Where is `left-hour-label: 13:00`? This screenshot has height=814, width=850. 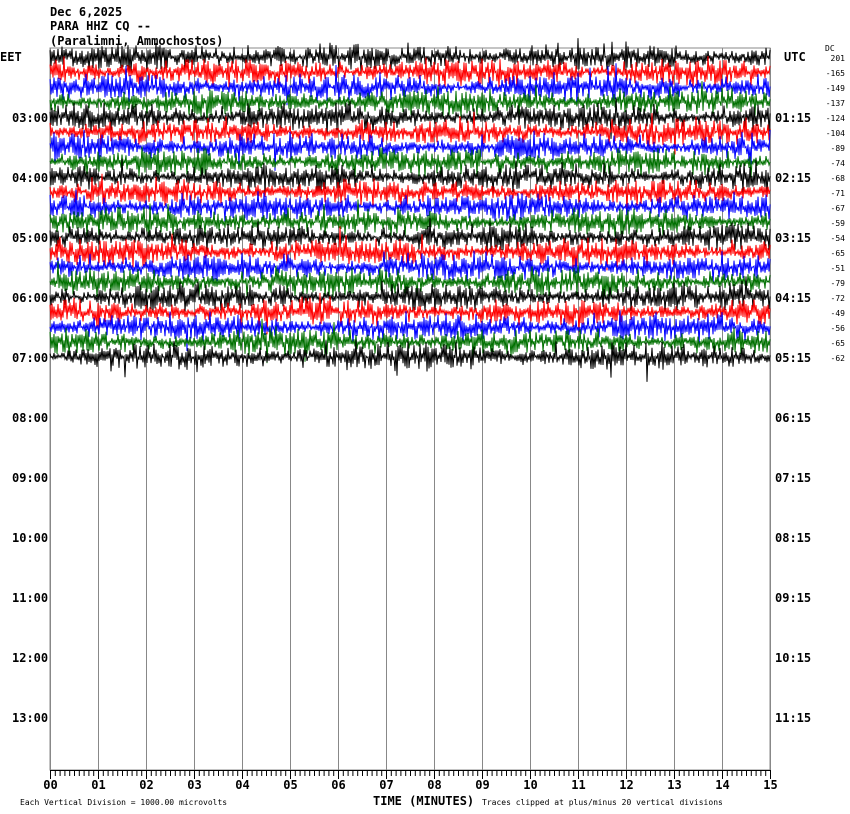 left-hour-label: 13:00 is located at coordinates (30, 718).